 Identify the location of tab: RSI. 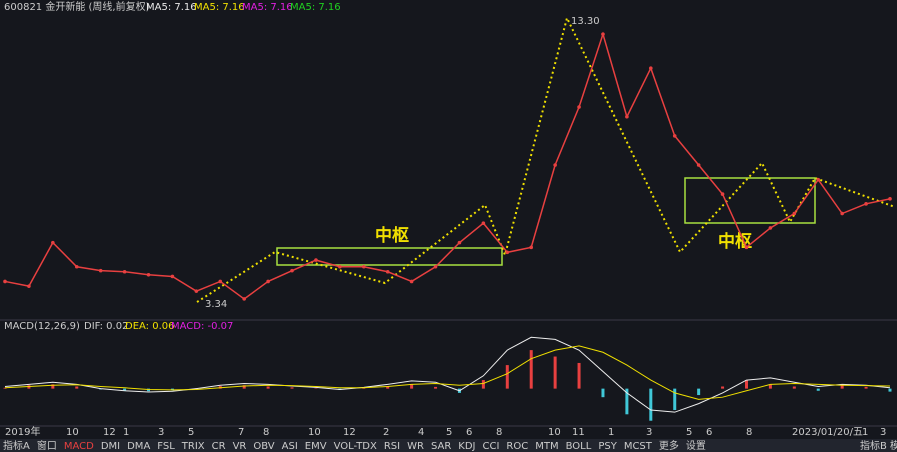
(392, 446).